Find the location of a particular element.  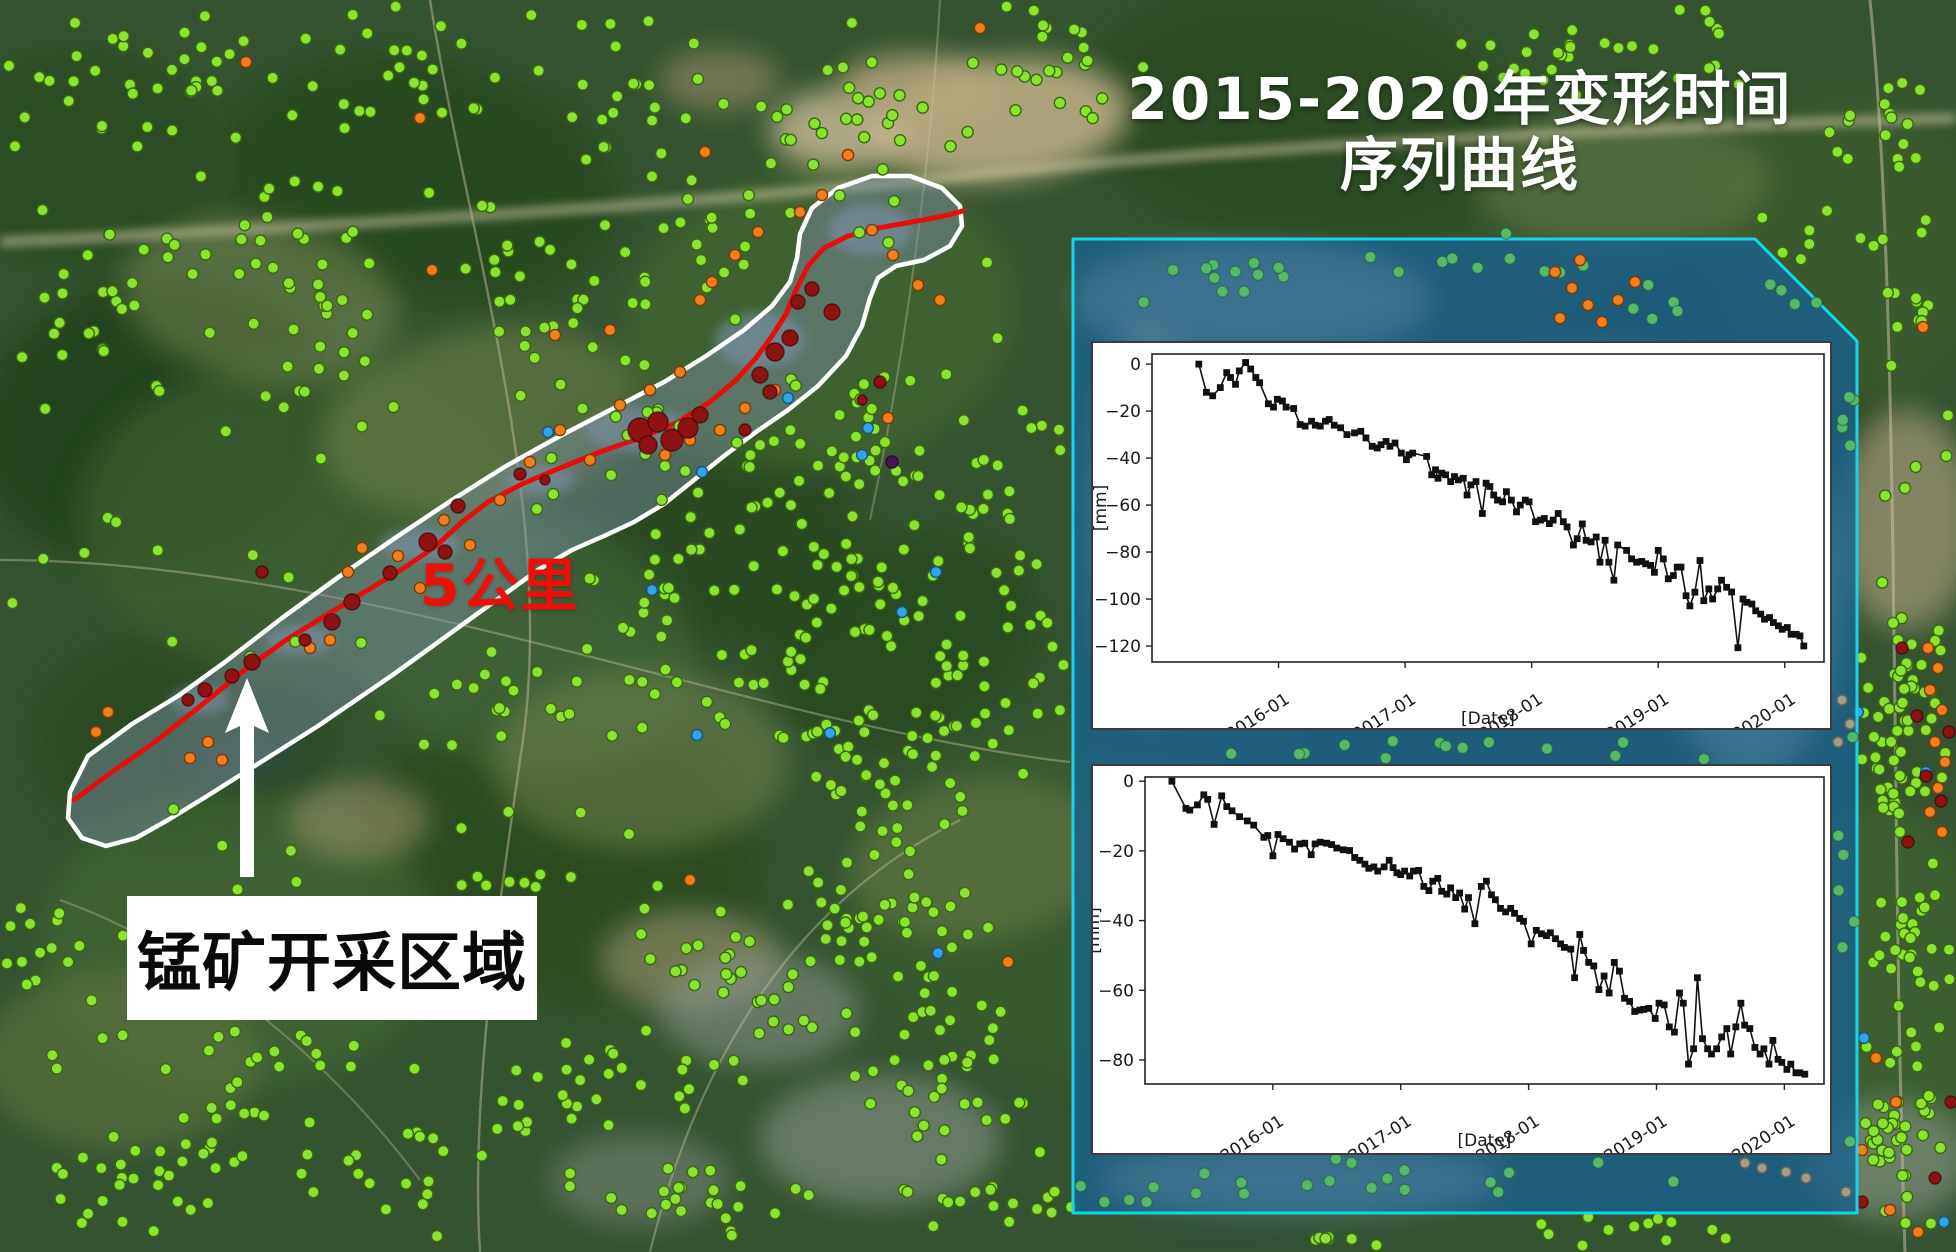

mining-area-label: 锰矿开采区域 is located at coordinates (332, 964).